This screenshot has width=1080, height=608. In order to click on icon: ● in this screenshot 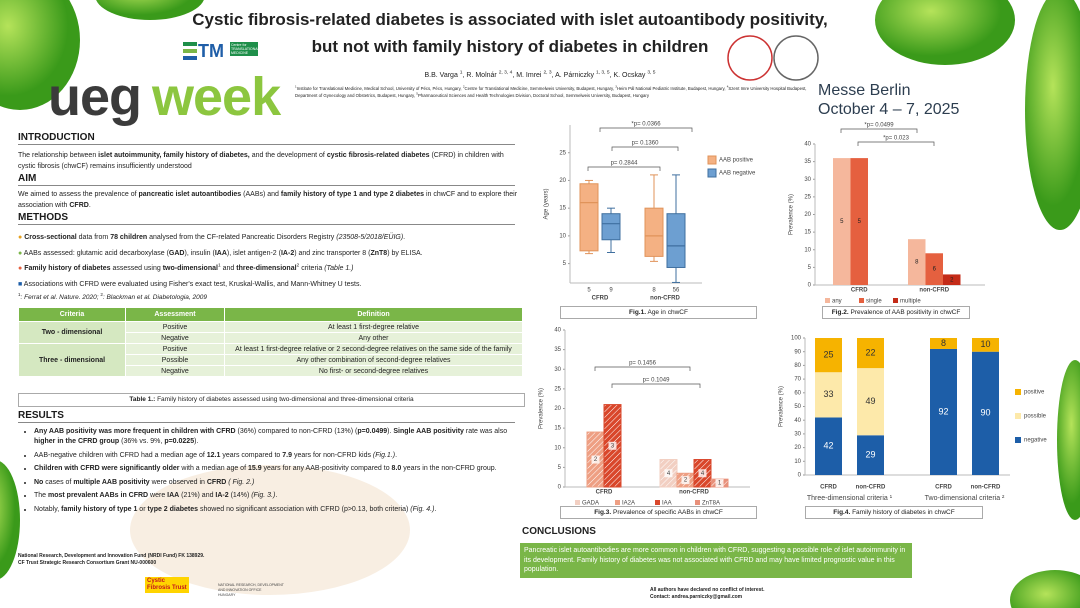, I will do `click(20, 268)`.